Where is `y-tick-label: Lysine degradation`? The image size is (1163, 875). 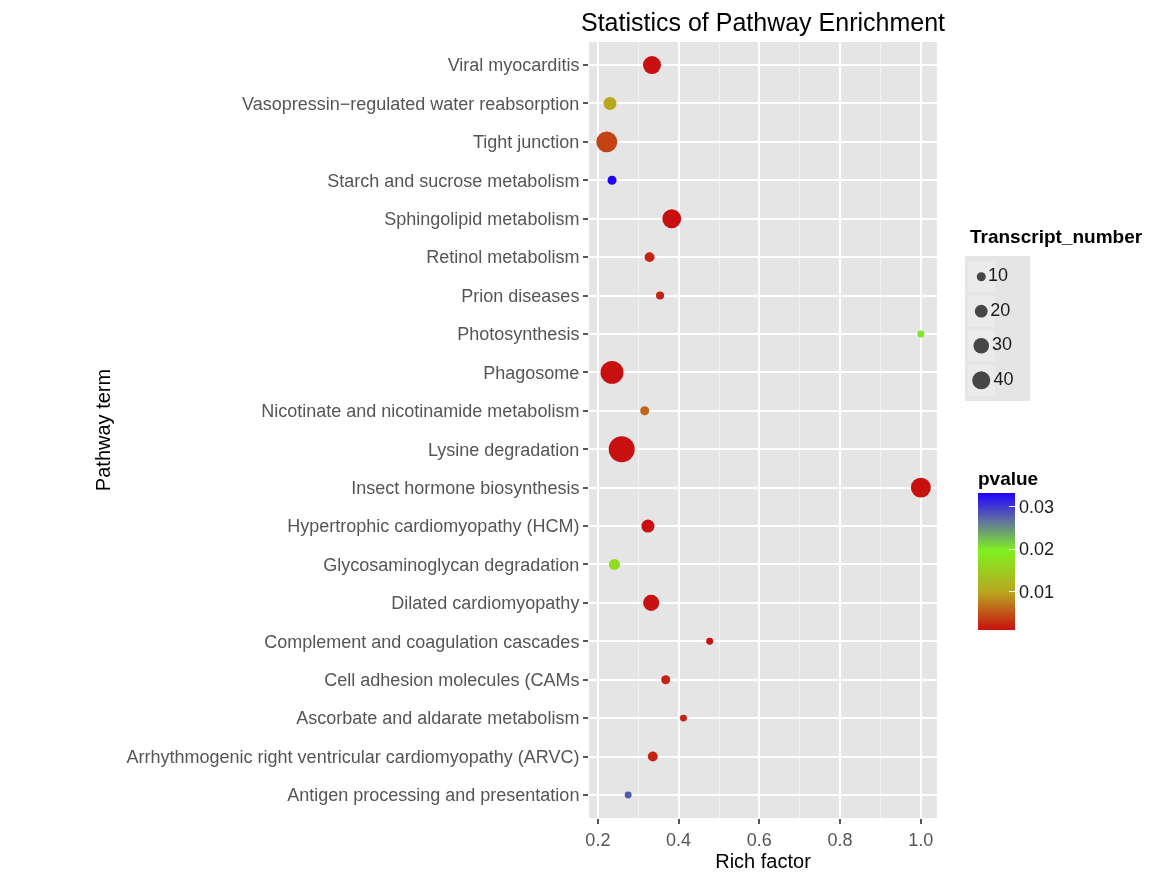 y-tick-label: Lysine degradation is located at coordinates (503, 449).